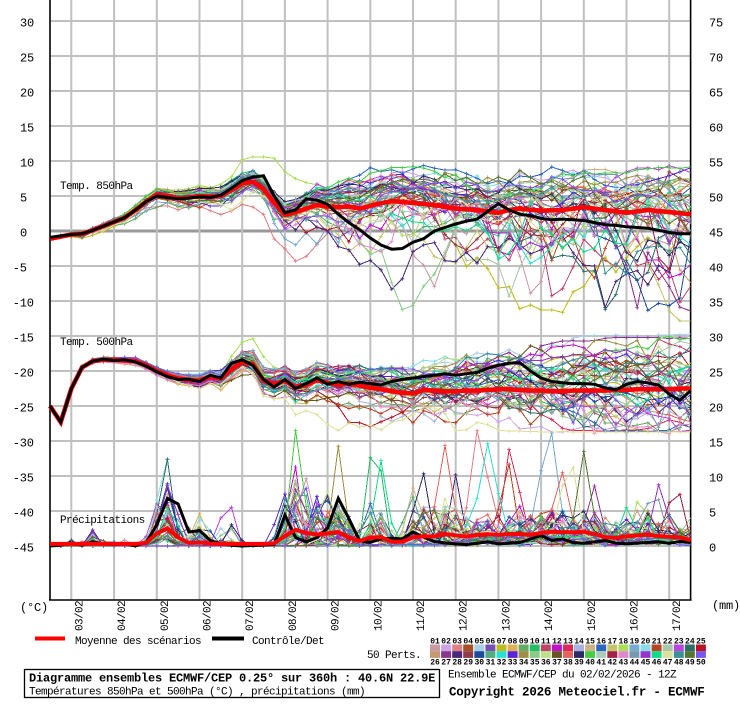 The image size is (740, 705). I want to click on svg-text: Temp. 850hPa, so click(97, 187).